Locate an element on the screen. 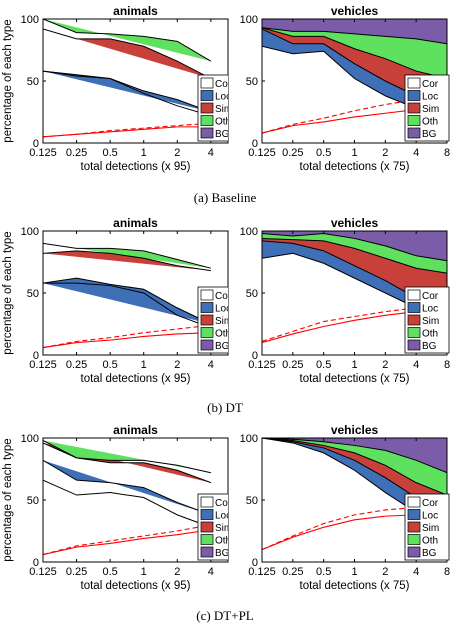  boundary-sim is located at coordinates (127, 53).